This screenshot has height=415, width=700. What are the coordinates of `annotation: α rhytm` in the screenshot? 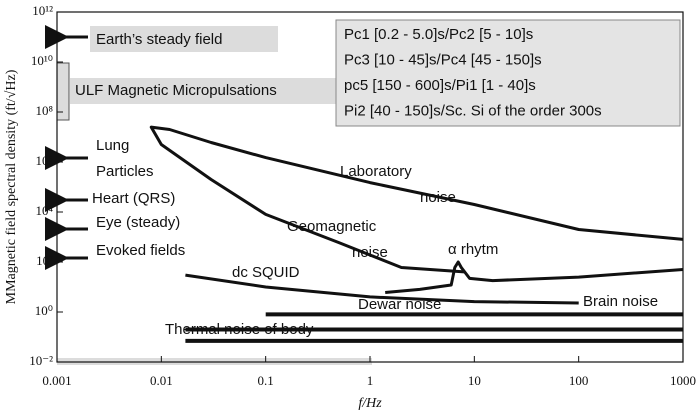 It's located at (473, 249).